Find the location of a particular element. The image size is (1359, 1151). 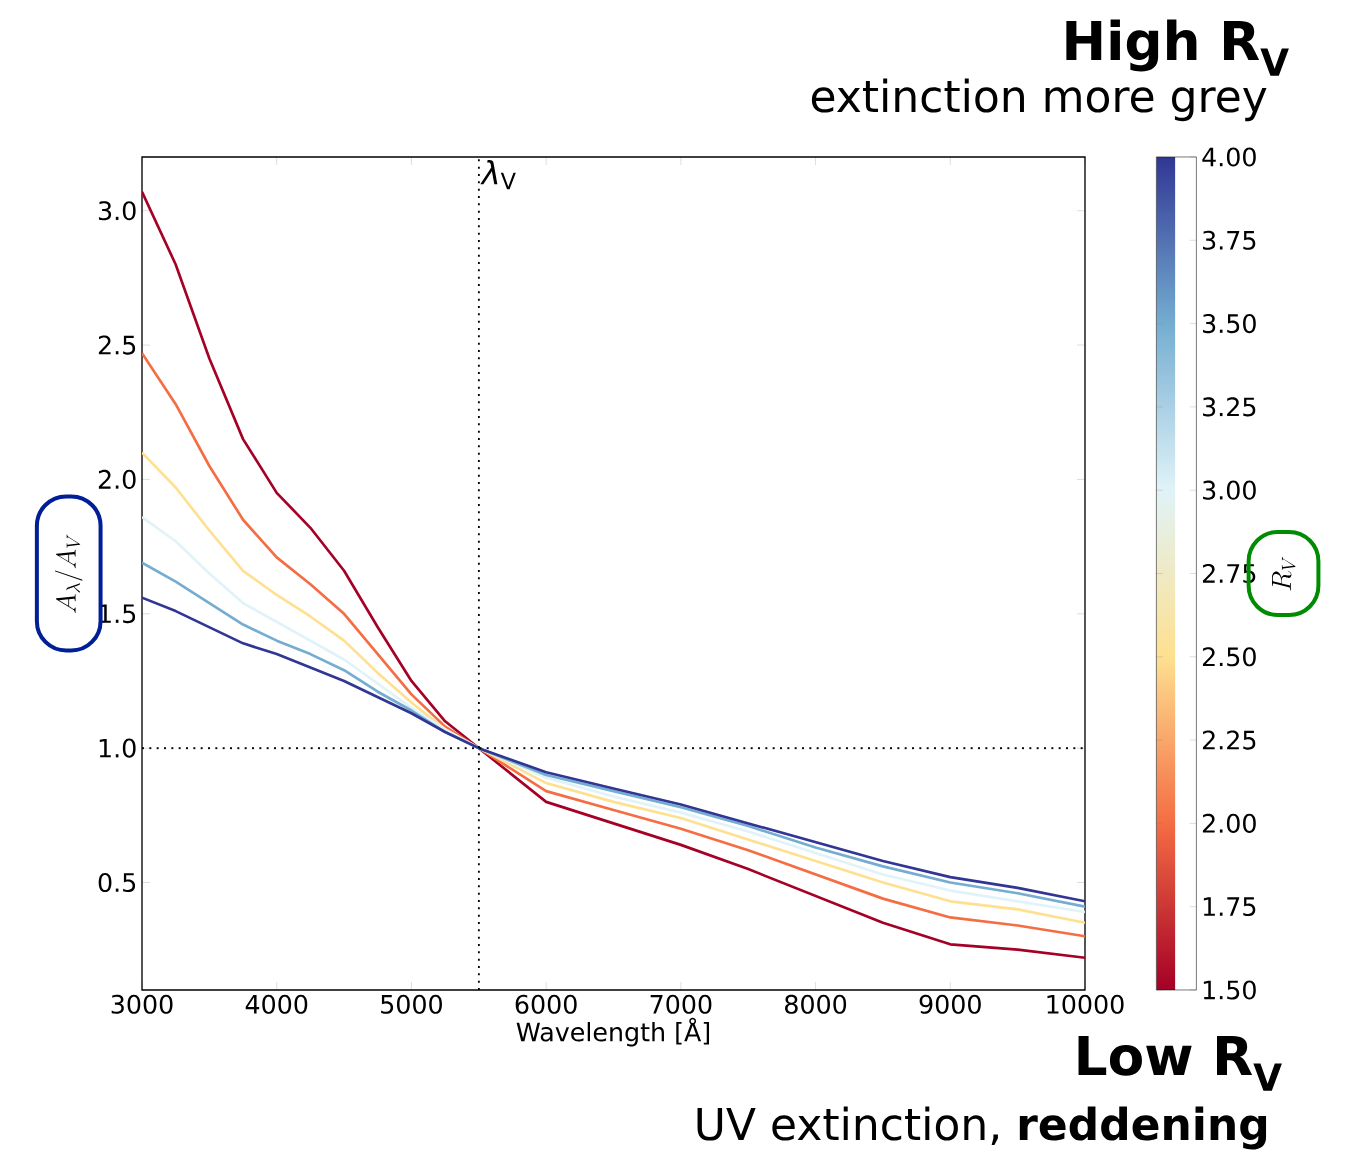

ref-line-label: λ$_{V}$ is located at coordinates (498, 174).